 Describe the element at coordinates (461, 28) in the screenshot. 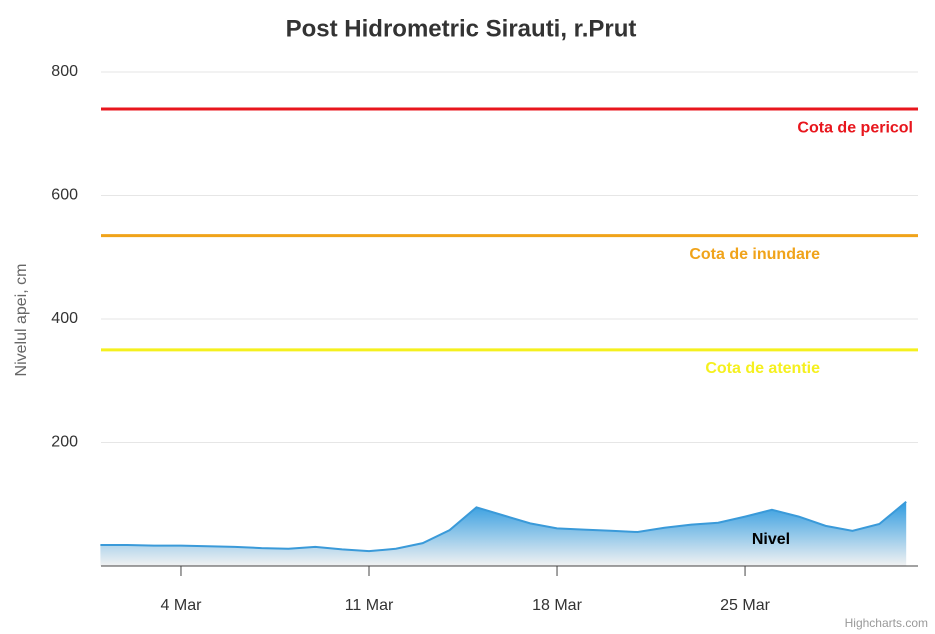

I see `chart-title: Post Hidrometric Sirauti, r.Prut` at that location.